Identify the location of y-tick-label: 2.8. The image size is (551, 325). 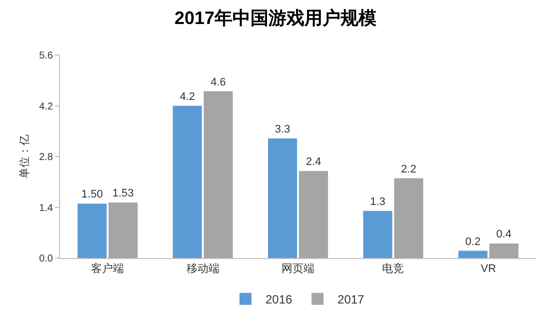
(46, 157).